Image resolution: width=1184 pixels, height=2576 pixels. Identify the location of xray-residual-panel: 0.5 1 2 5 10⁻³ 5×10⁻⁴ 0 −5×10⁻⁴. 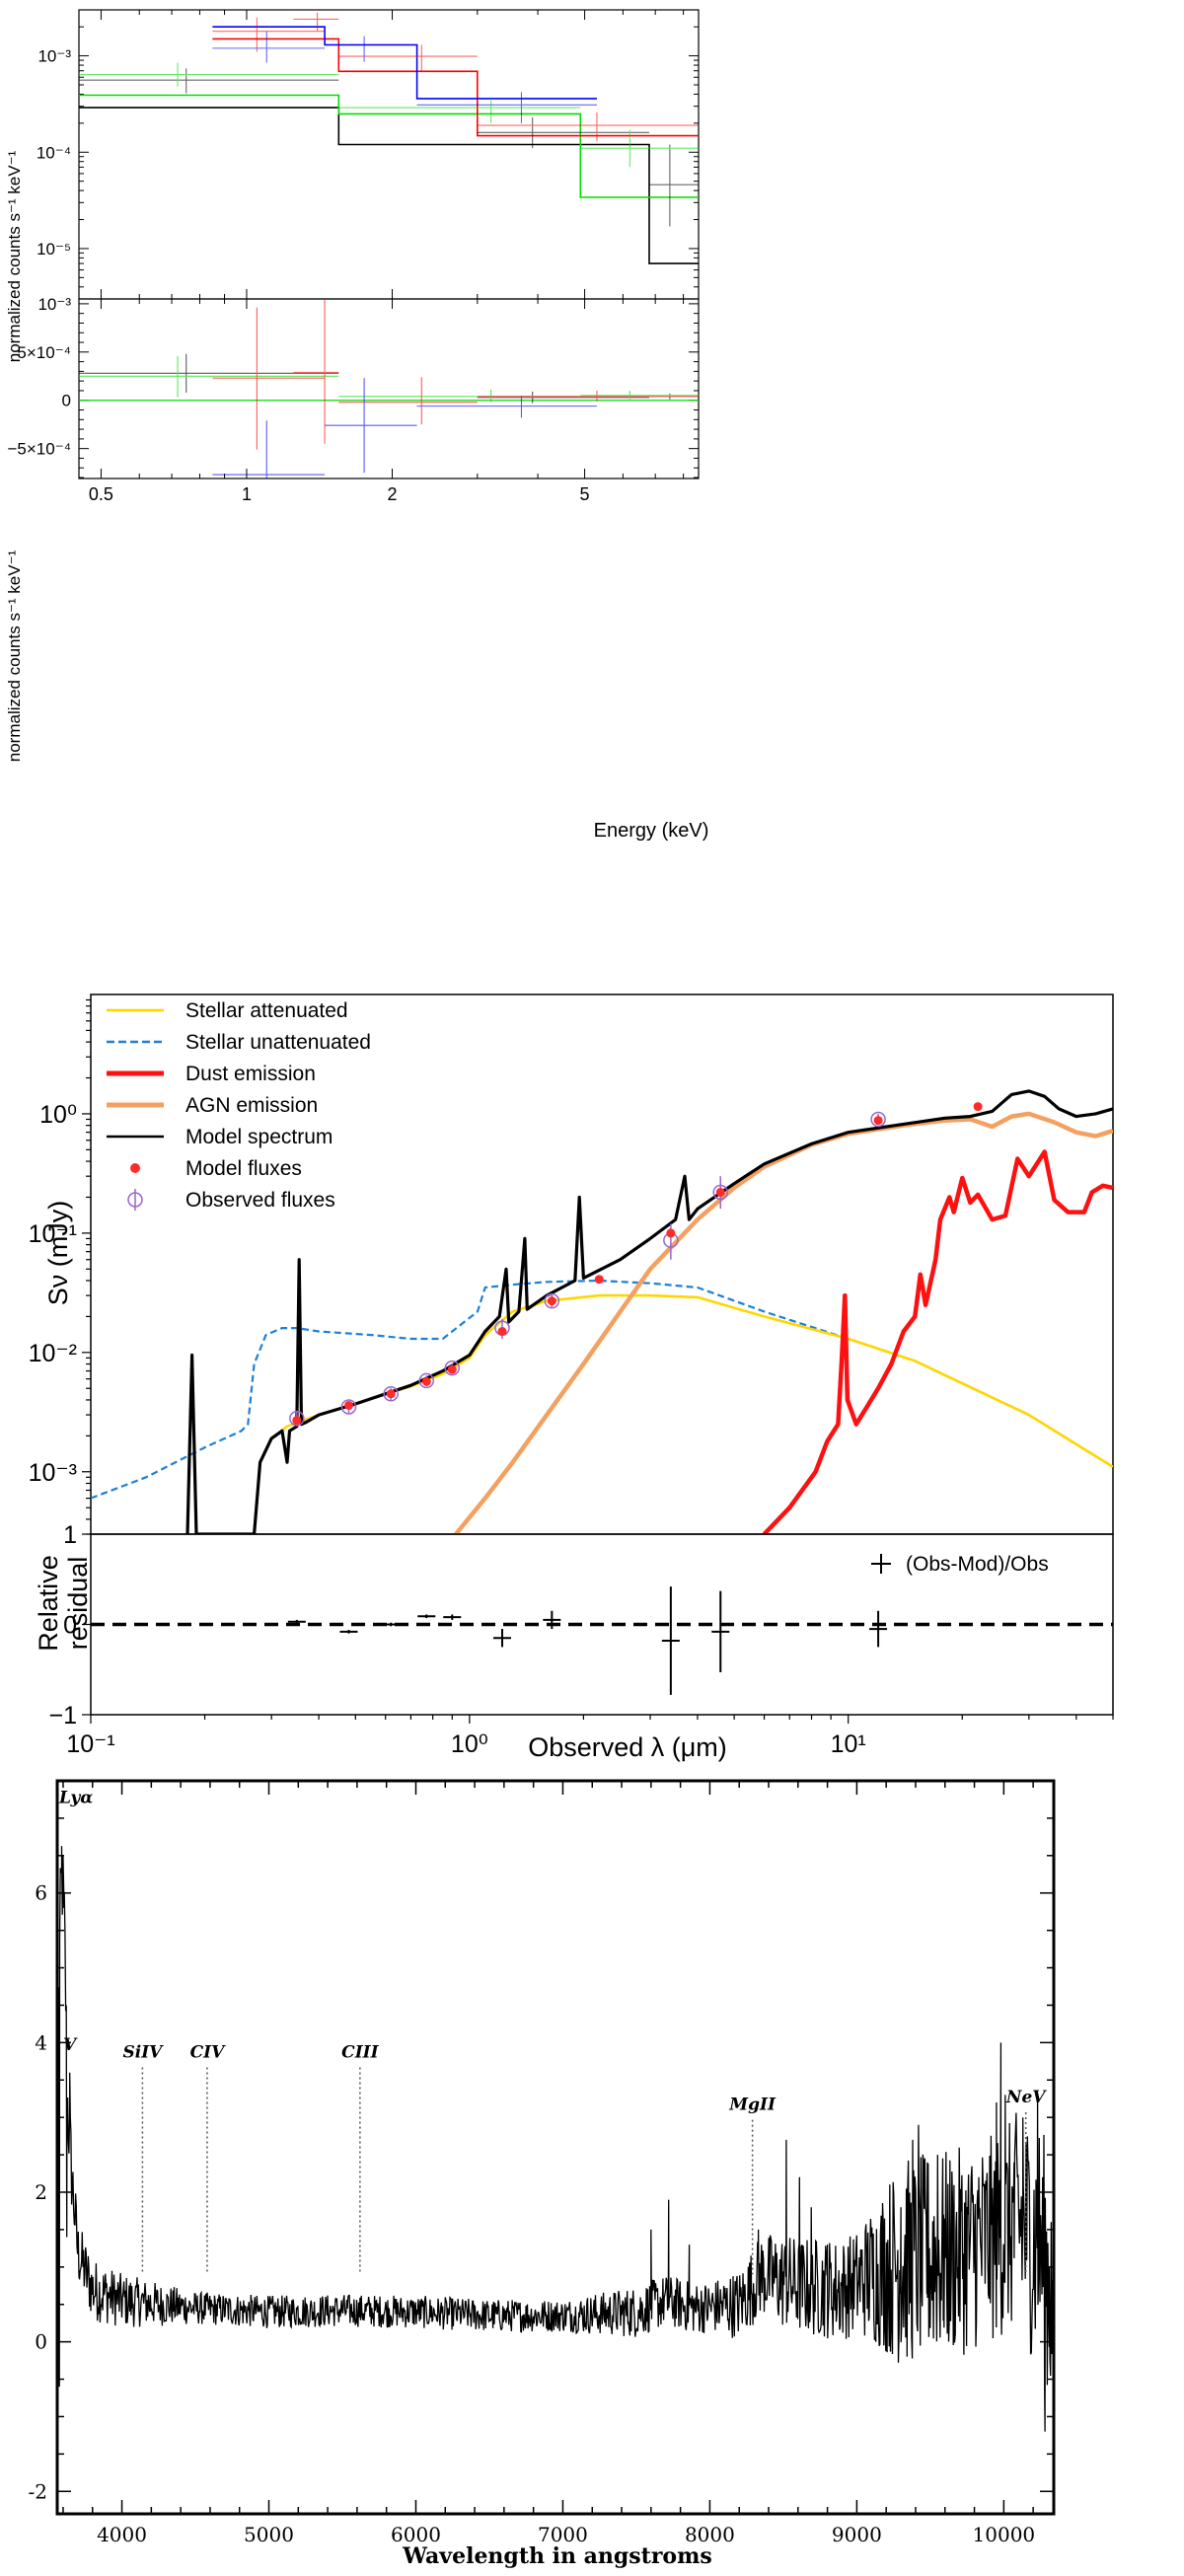
(354, 399).